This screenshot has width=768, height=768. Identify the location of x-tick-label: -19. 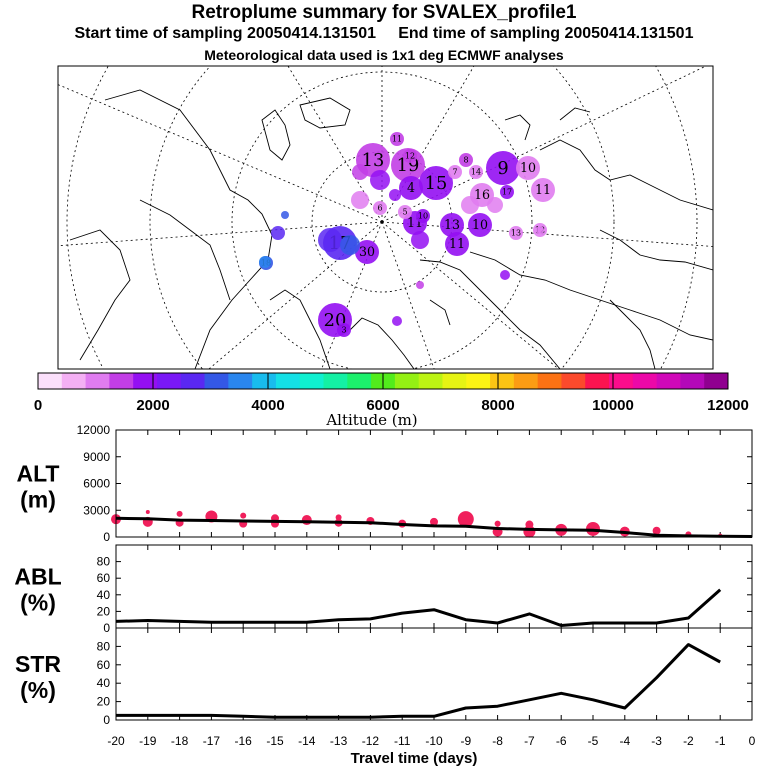
(148, 741).